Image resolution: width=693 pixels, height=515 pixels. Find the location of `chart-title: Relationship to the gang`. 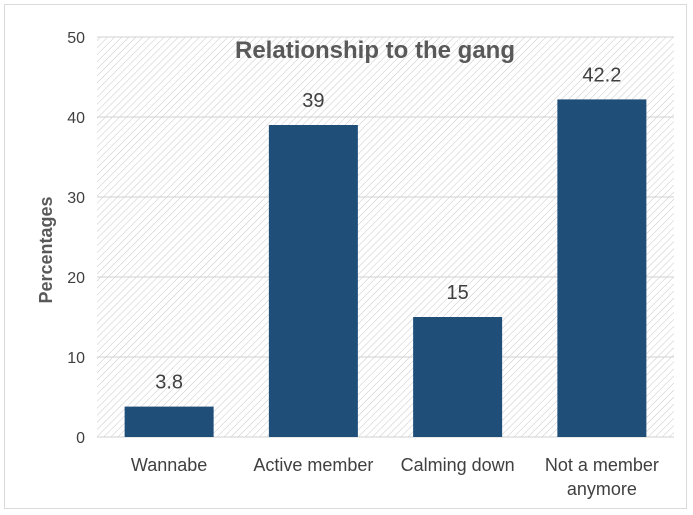

chart-title: Relationship to the gang is located at coordinates (375, 50).